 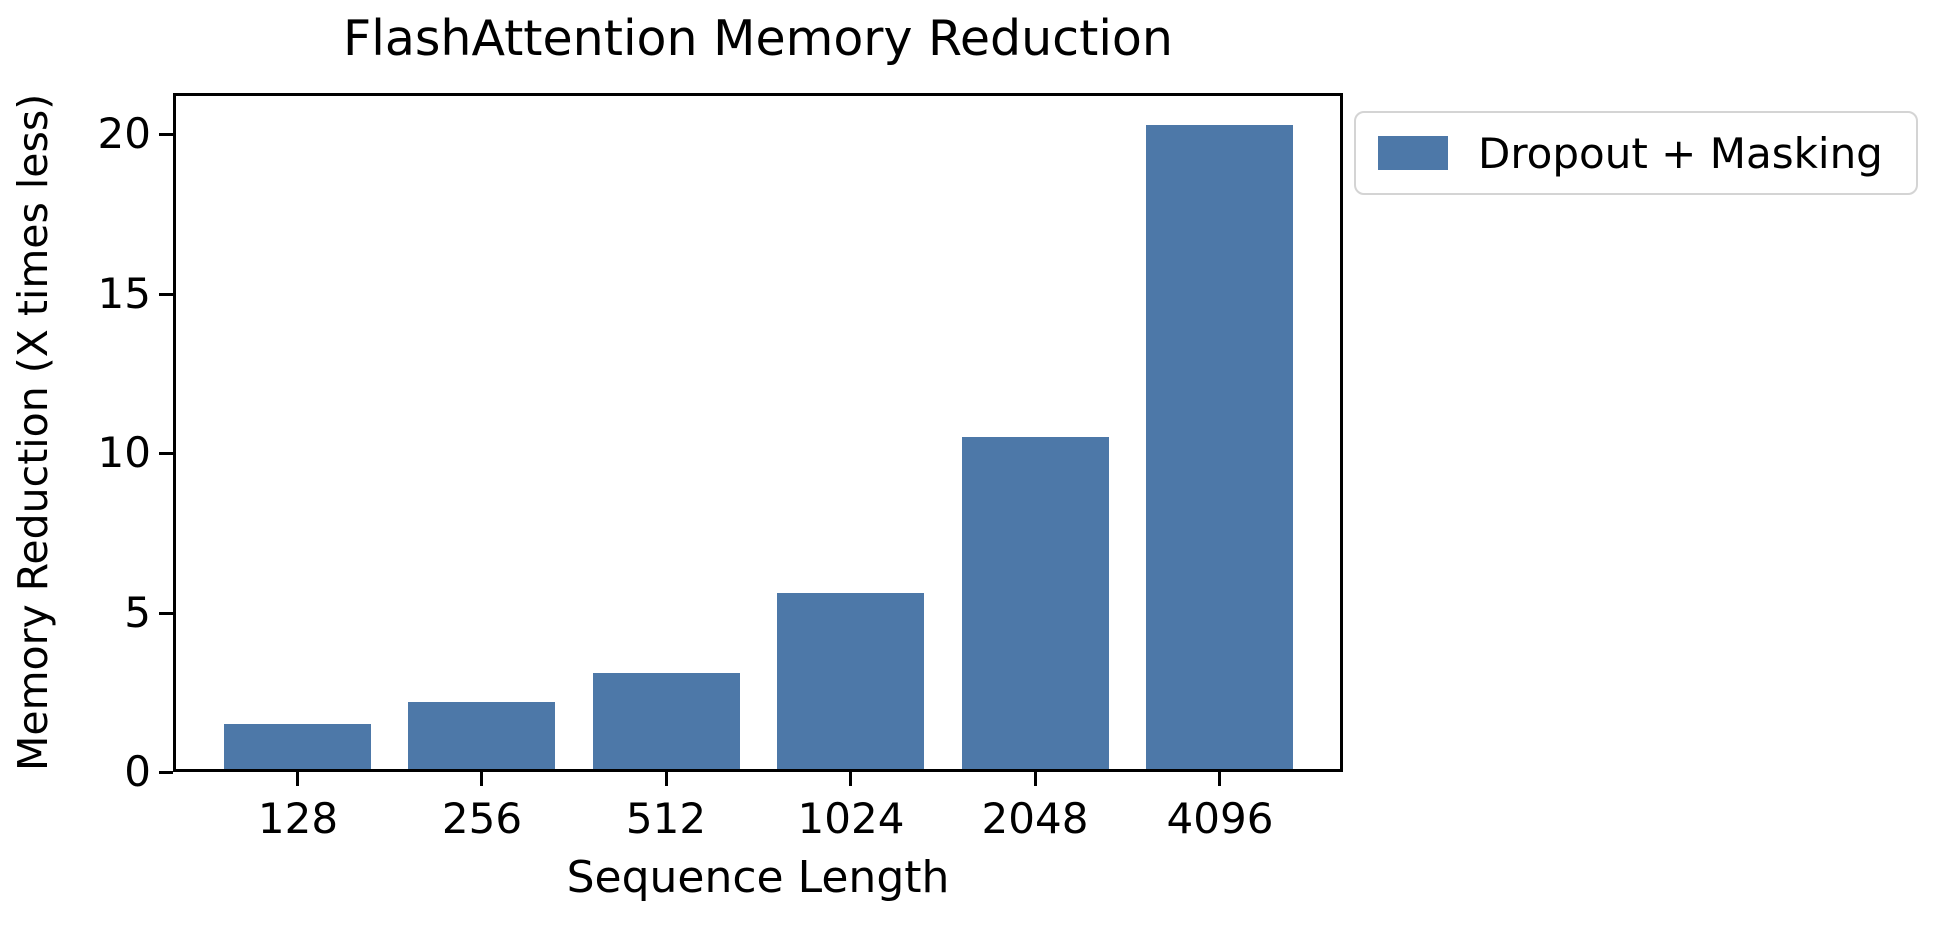 What do you see at coordinates (758, 38) in the screenshot?
I see `chart-title: FlashAttention Memory Reduction` at bounding box center [758, 38].